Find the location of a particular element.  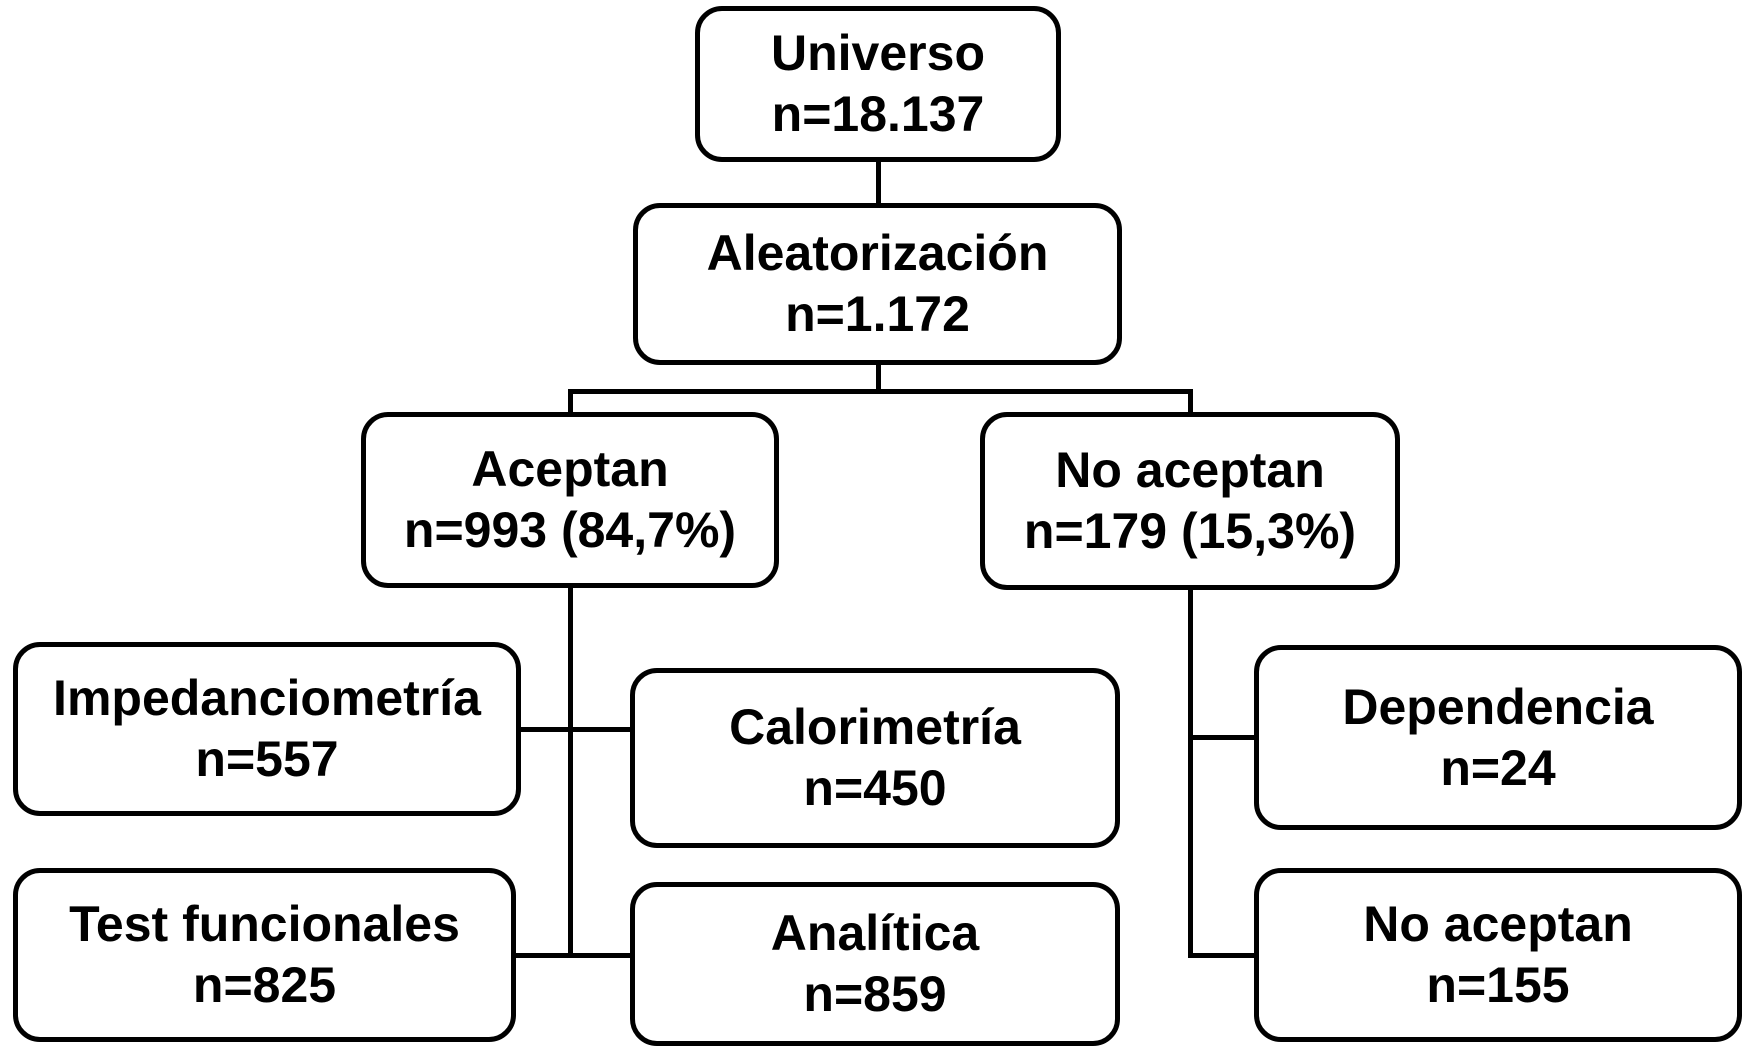

node-aleatorizacion-title: Aleatorización is located at coordinates (877, 253).